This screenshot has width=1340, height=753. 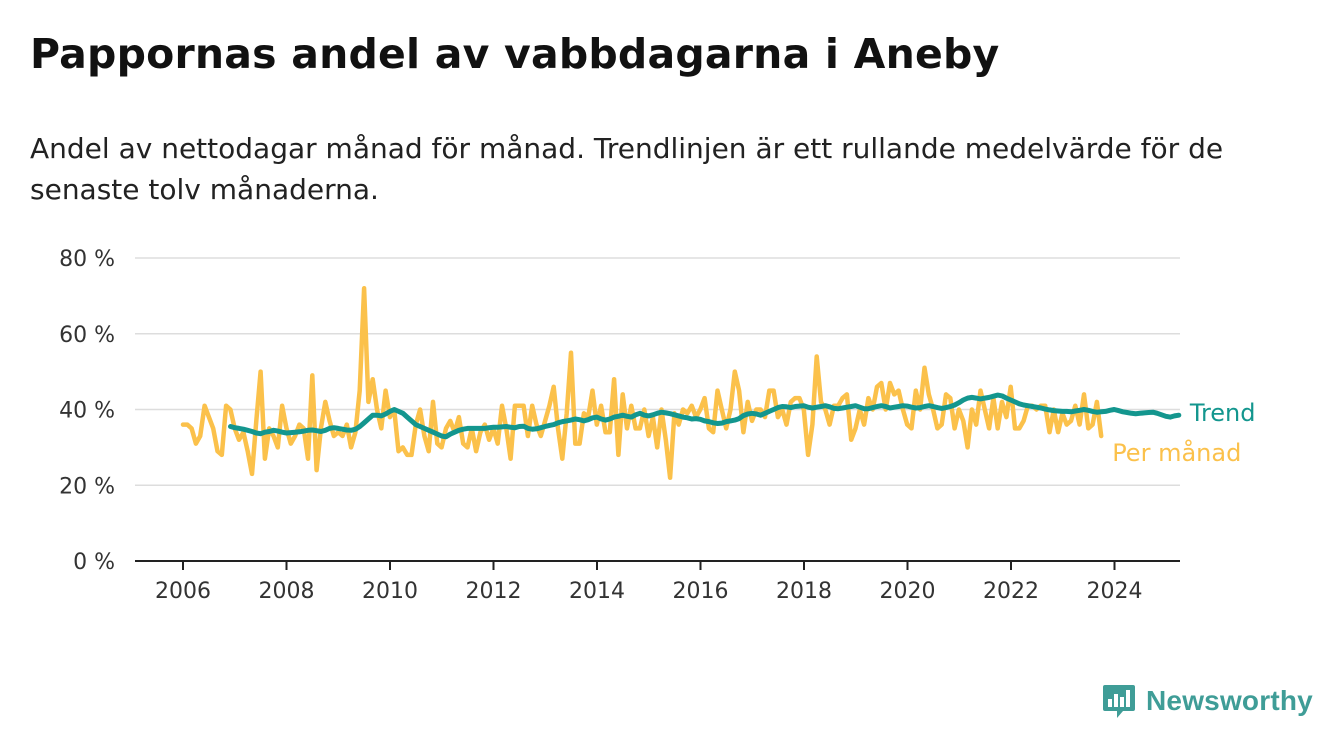 I want to click on x-tick-label: 2010, so click(x=390, y=591).